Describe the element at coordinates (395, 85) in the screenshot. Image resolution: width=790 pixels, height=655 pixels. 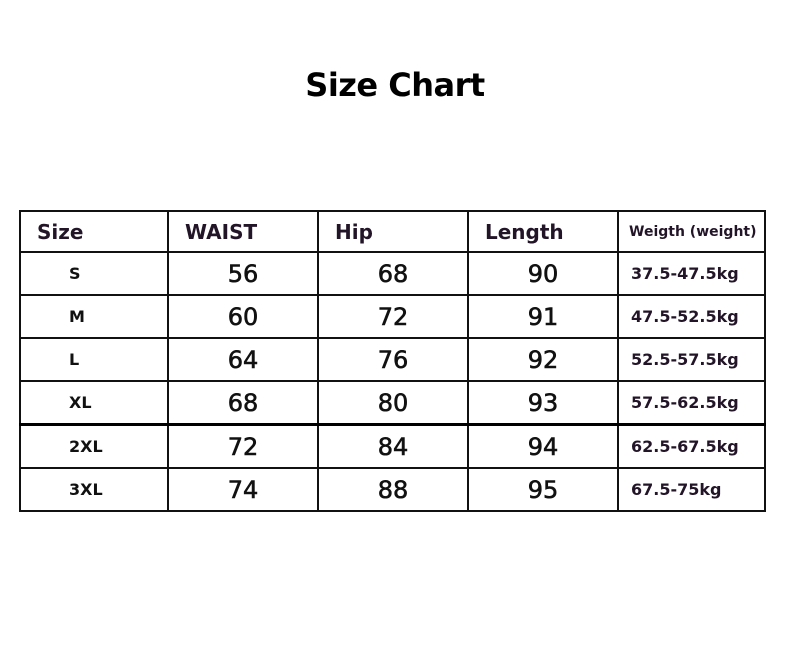
I see `page-title: Size Chart` at that location.